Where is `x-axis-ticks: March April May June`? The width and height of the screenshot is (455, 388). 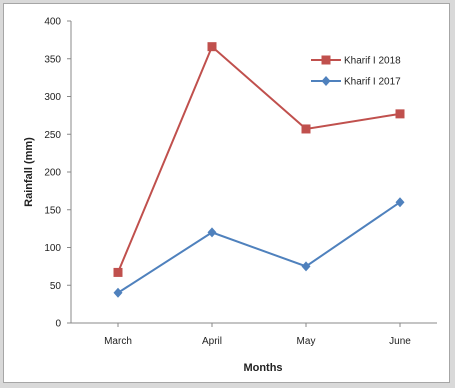
x-axis-ticks: March April May June is located at coordinates (257, 335).